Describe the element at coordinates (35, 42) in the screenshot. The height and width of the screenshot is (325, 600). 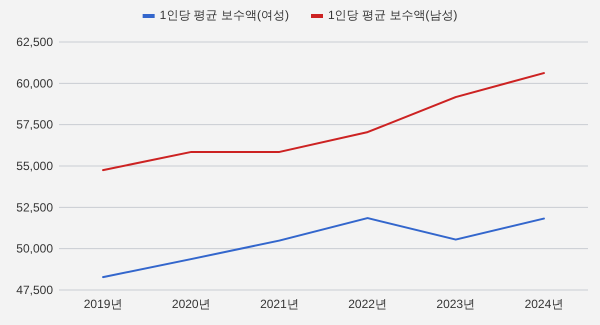
I see `y-tick-label: 62,500` at that location.